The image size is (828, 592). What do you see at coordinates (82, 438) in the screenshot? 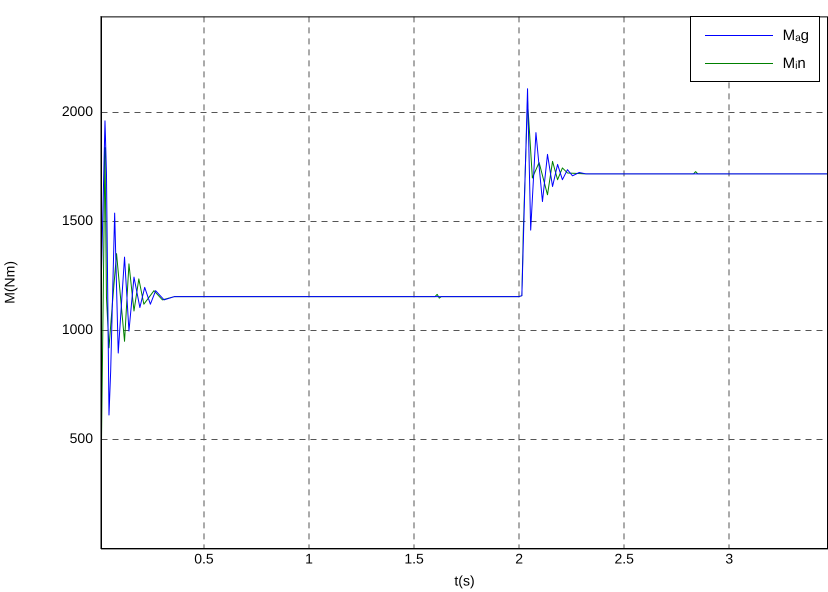
I see `y-tick-label: 500` at bounding box center [82, 438].